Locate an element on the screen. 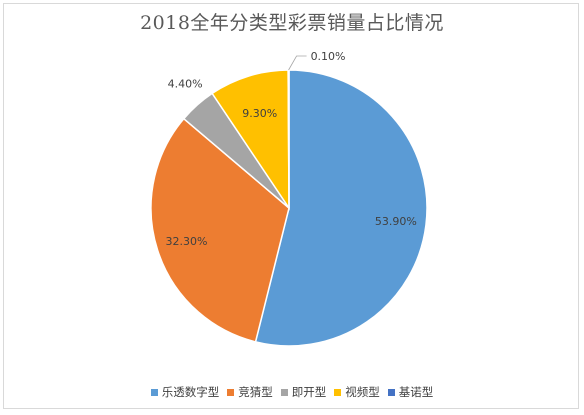 The image size is (584, 415). legend-label-1: 竞猜型 is located at coordinates (255, 392).